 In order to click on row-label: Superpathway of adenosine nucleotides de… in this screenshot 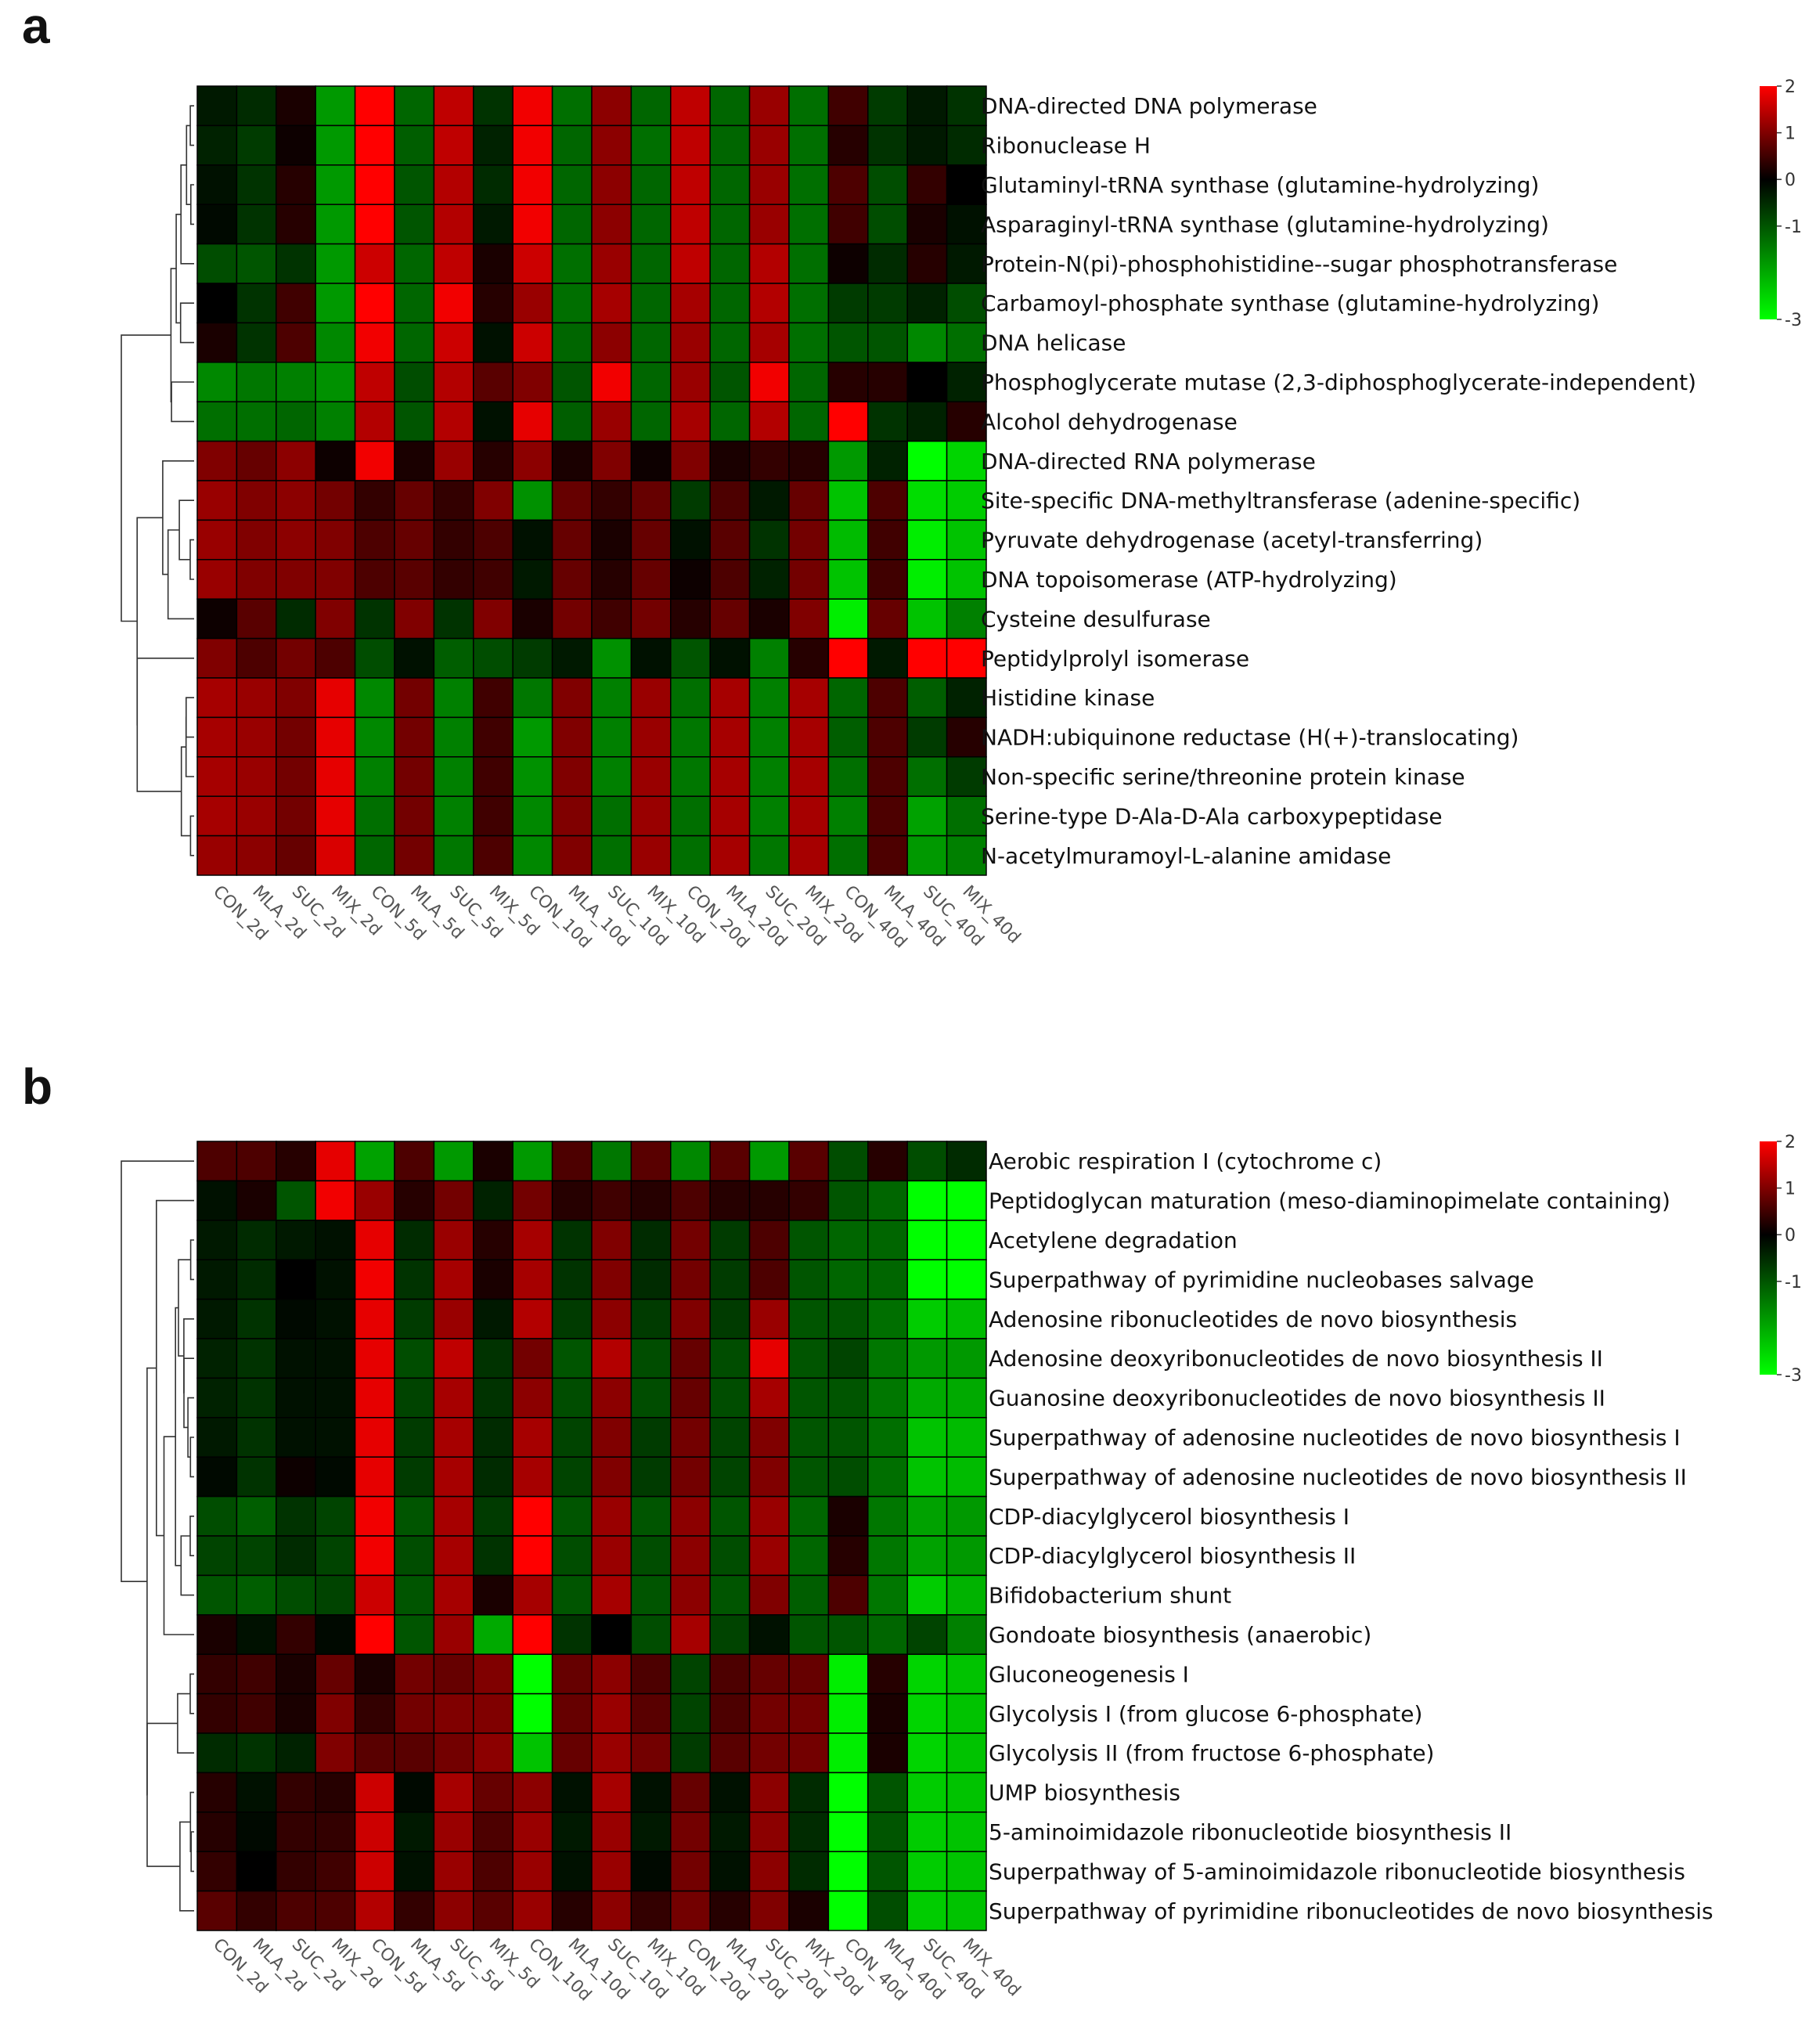, I will do `click(1335, 1438)`.